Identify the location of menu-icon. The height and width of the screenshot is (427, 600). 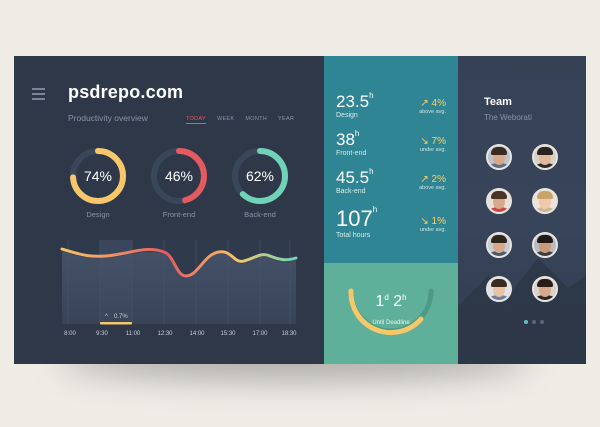
(38, 94).